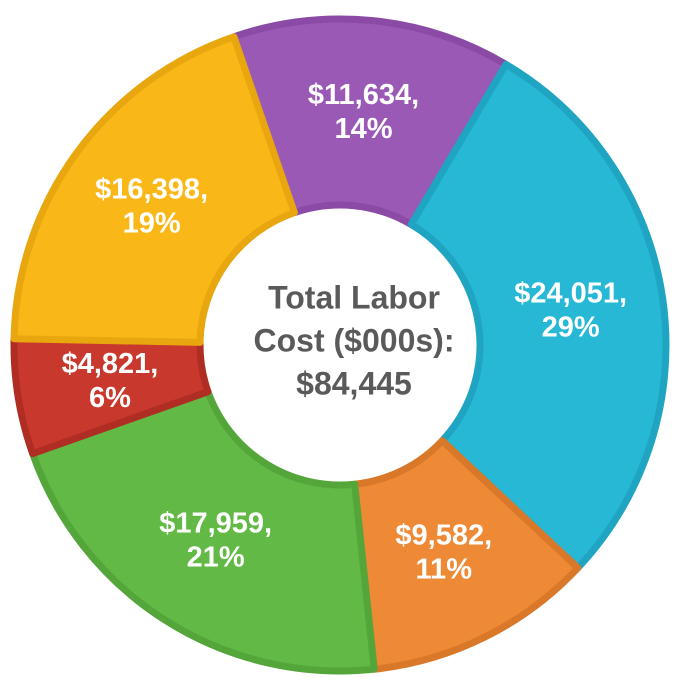 This screenshot has height=682, width=676. Describe the element at coordinates (444, 569) in the screenshot. I see `percentage-label: 11%` at that location.